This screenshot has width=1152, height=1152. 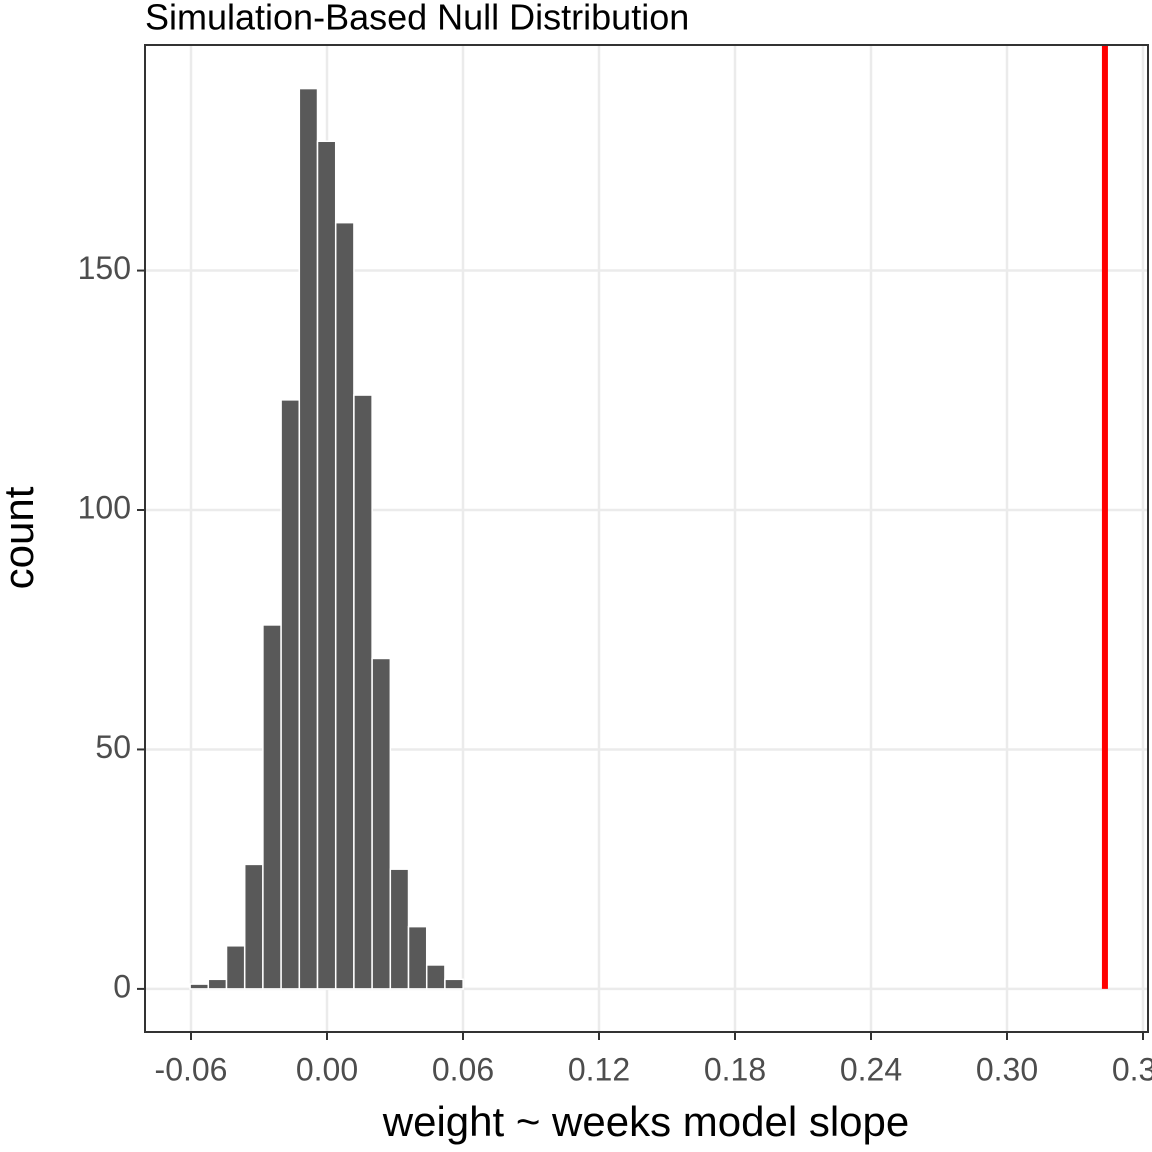 I want to click on y-tick-label: 100, so click(x=104, y=507).